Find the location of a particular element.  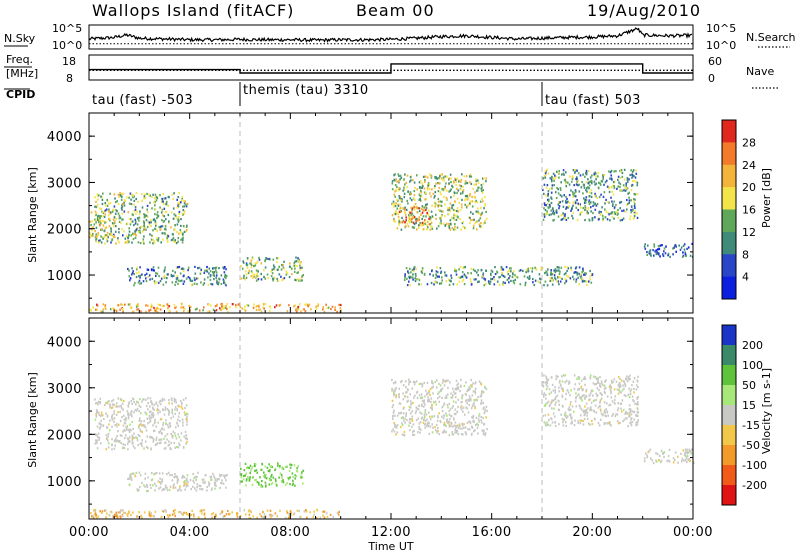

nave-tick-low: 0 is located at coordinates (711, 78).